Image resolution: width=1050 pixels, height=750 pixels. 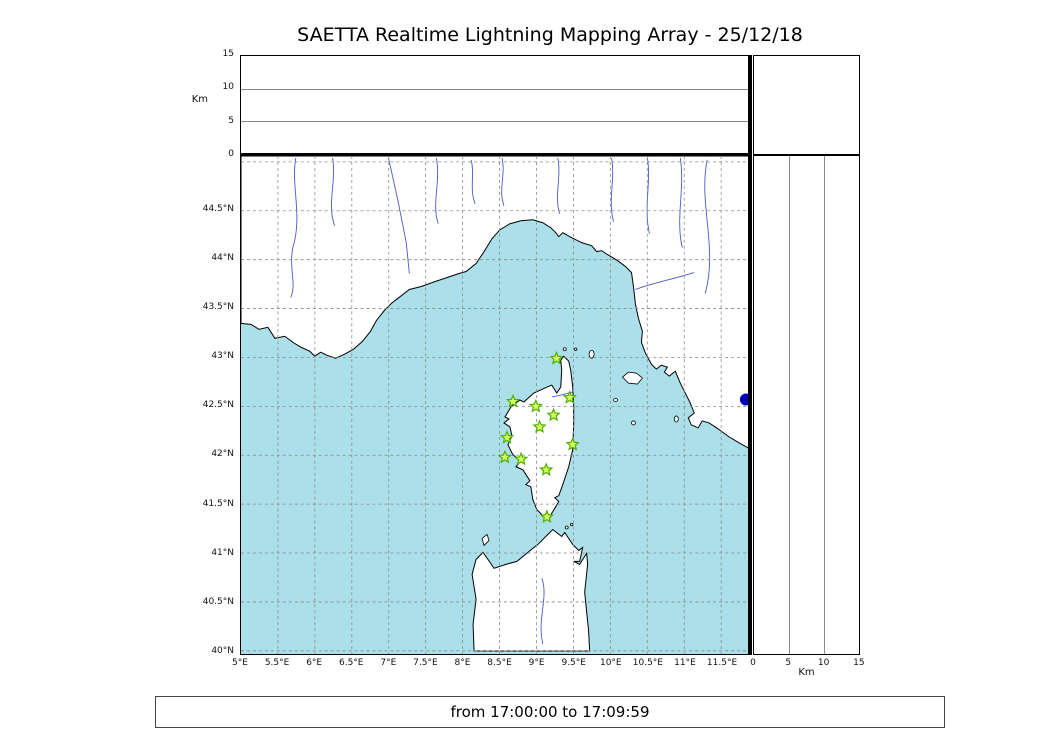 I want to click on altitude-tick-label: 5, so click(x=231, y=120).